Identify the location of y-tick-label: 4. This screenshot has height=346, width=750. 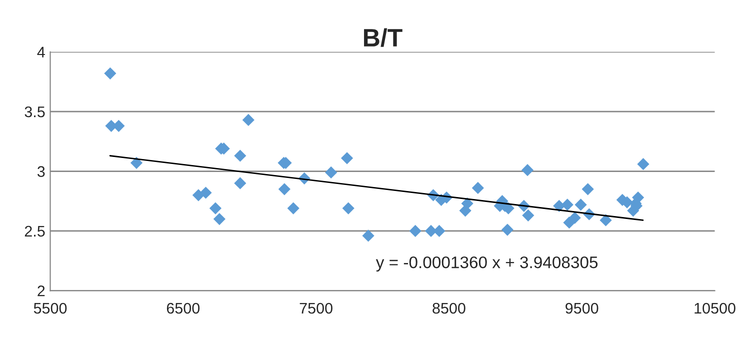
(41, 52).